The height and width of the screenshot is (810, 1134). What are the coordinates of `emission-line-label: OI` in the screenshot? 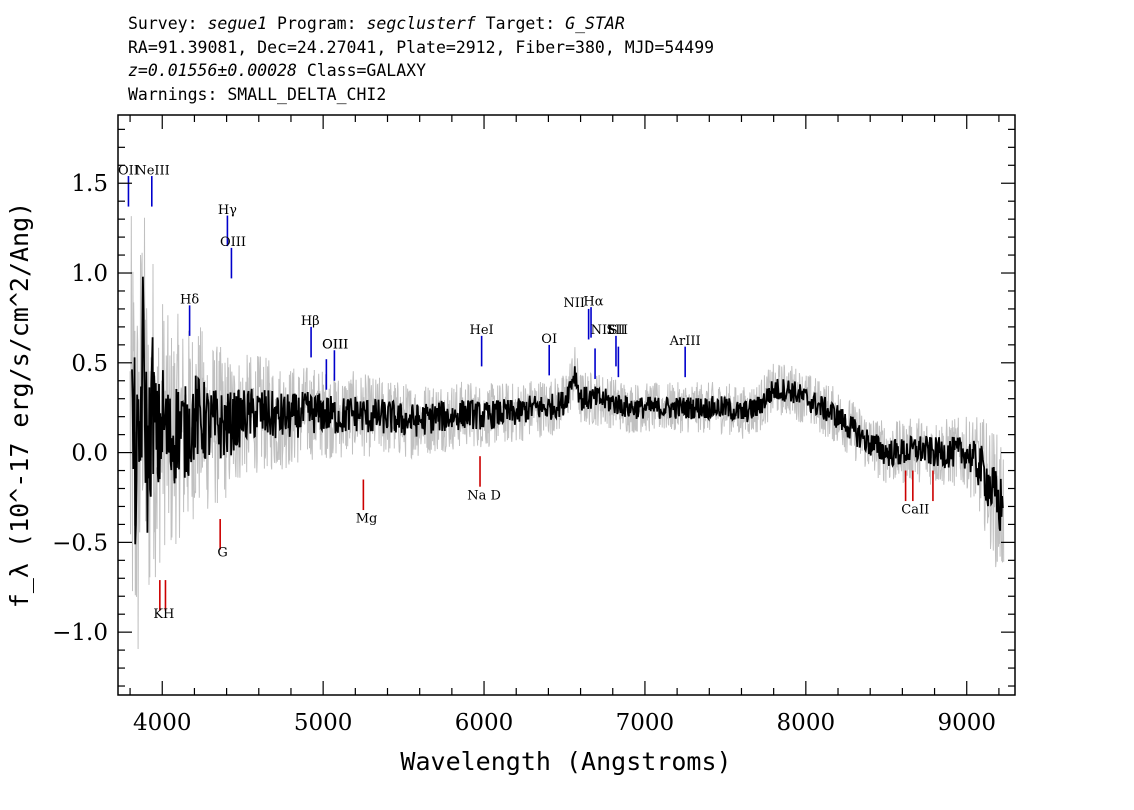 It's located at (549, 339).